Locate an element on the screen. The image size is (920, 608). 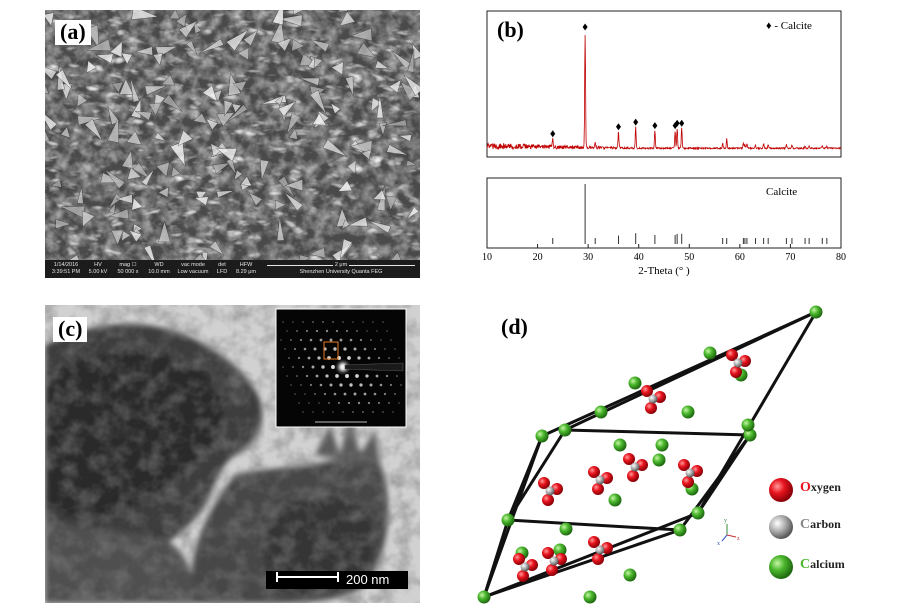
sem-instrument: Shenzhen University Quanta FEG is located at coordinates (341, 272).